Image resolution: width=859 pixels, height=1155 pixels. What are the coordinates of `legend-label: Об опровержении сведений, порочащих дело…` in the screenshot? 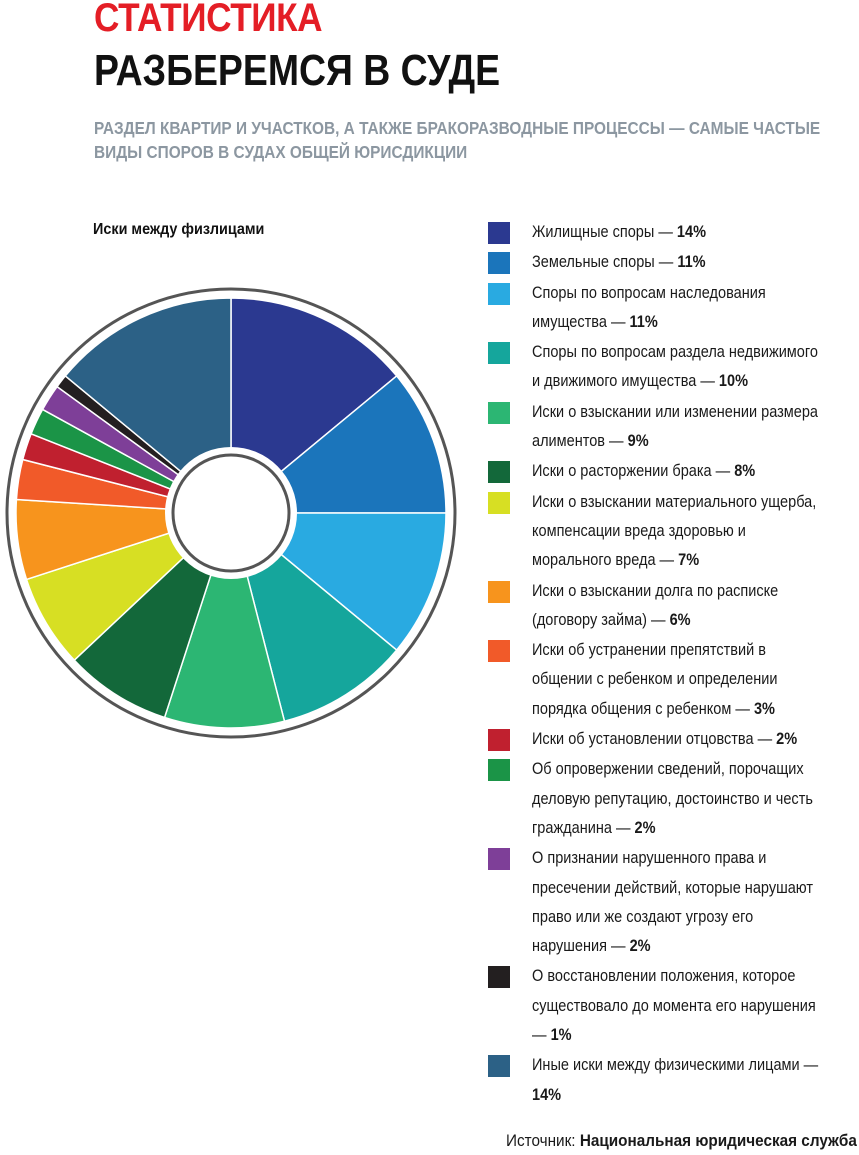 It's located at (672, 798).